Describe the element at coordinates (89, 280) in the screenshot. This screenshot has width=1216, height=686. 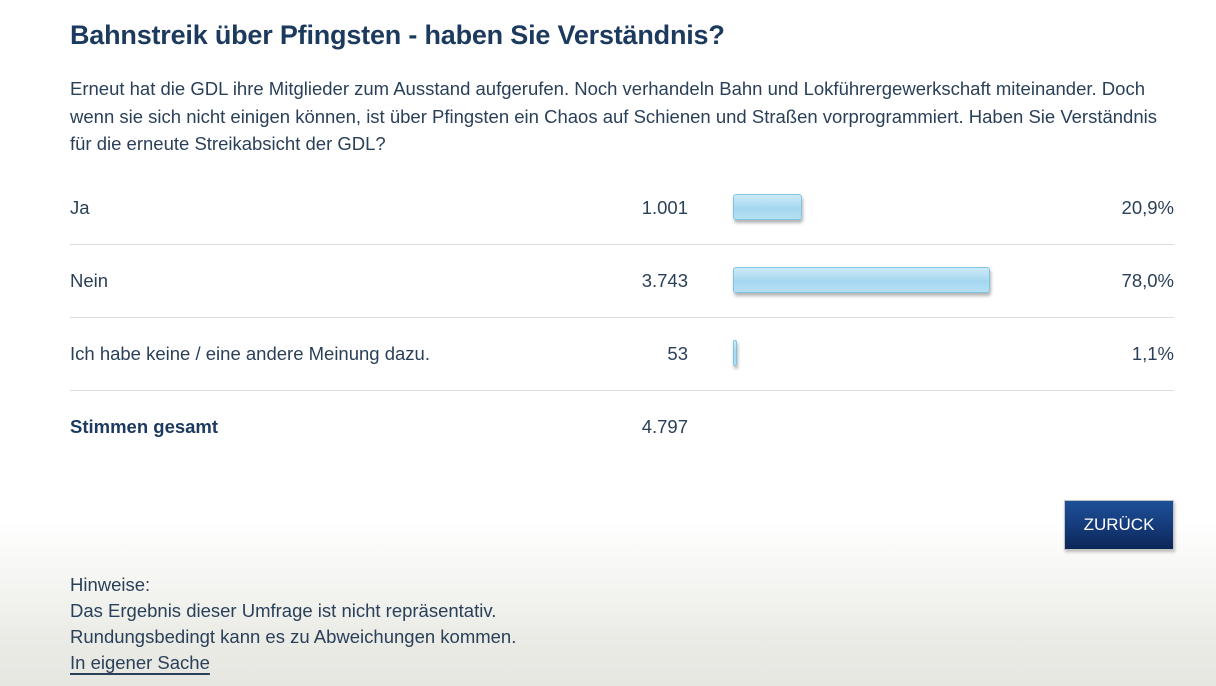
I see `answer-label: Nein` at that location.